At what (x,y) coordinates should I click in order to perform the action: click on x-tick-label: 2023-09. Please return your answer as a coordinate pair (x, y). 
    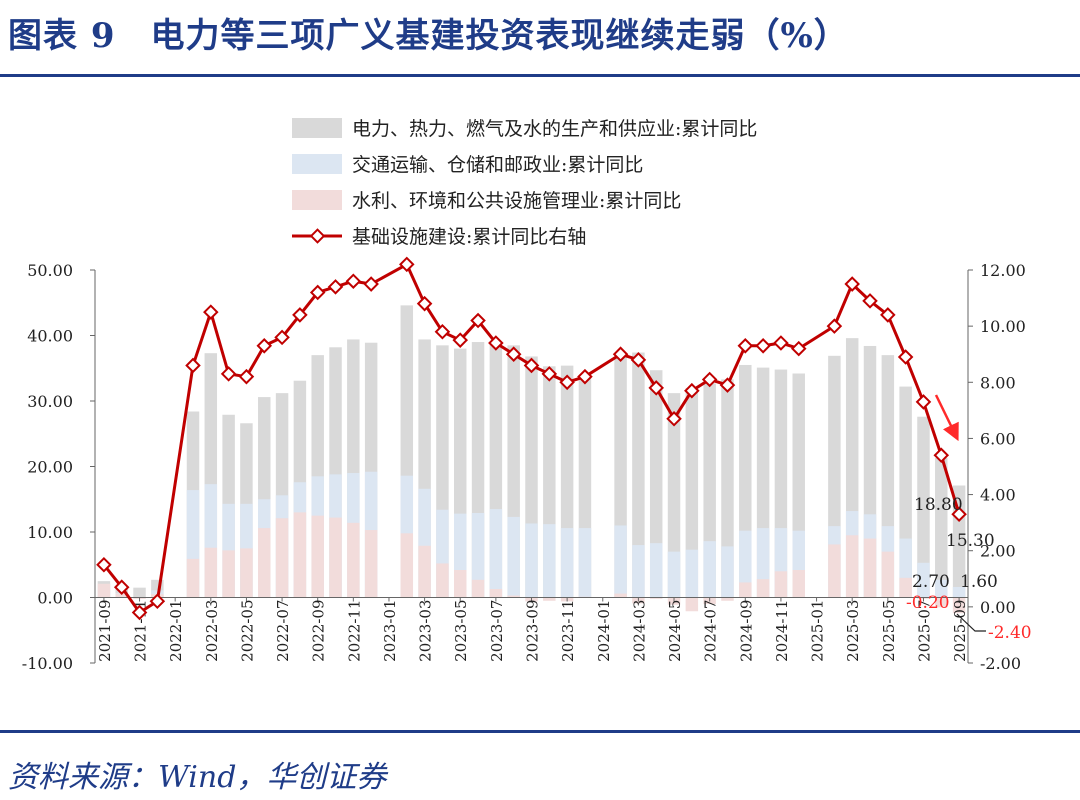
    Looking at the image, I should click on (533, 631).